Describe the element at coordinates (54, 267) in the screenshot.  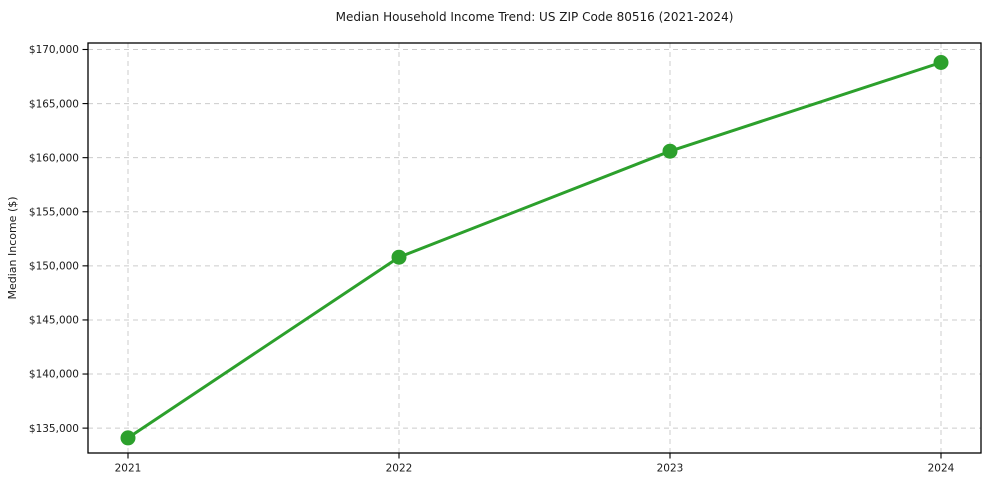
I see `y-tick-label: $150,000` at that location.